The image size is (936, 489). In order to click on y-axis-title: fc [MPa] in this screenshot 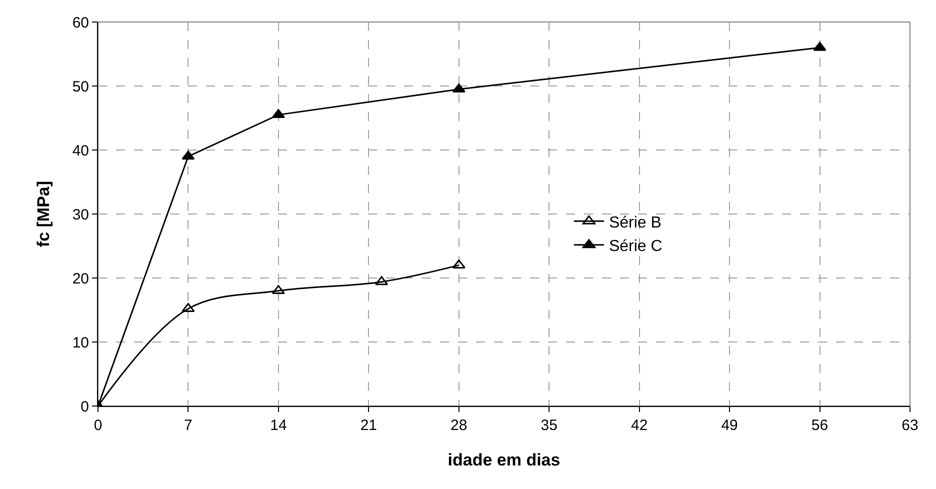, I will do `click(43, 214)`.